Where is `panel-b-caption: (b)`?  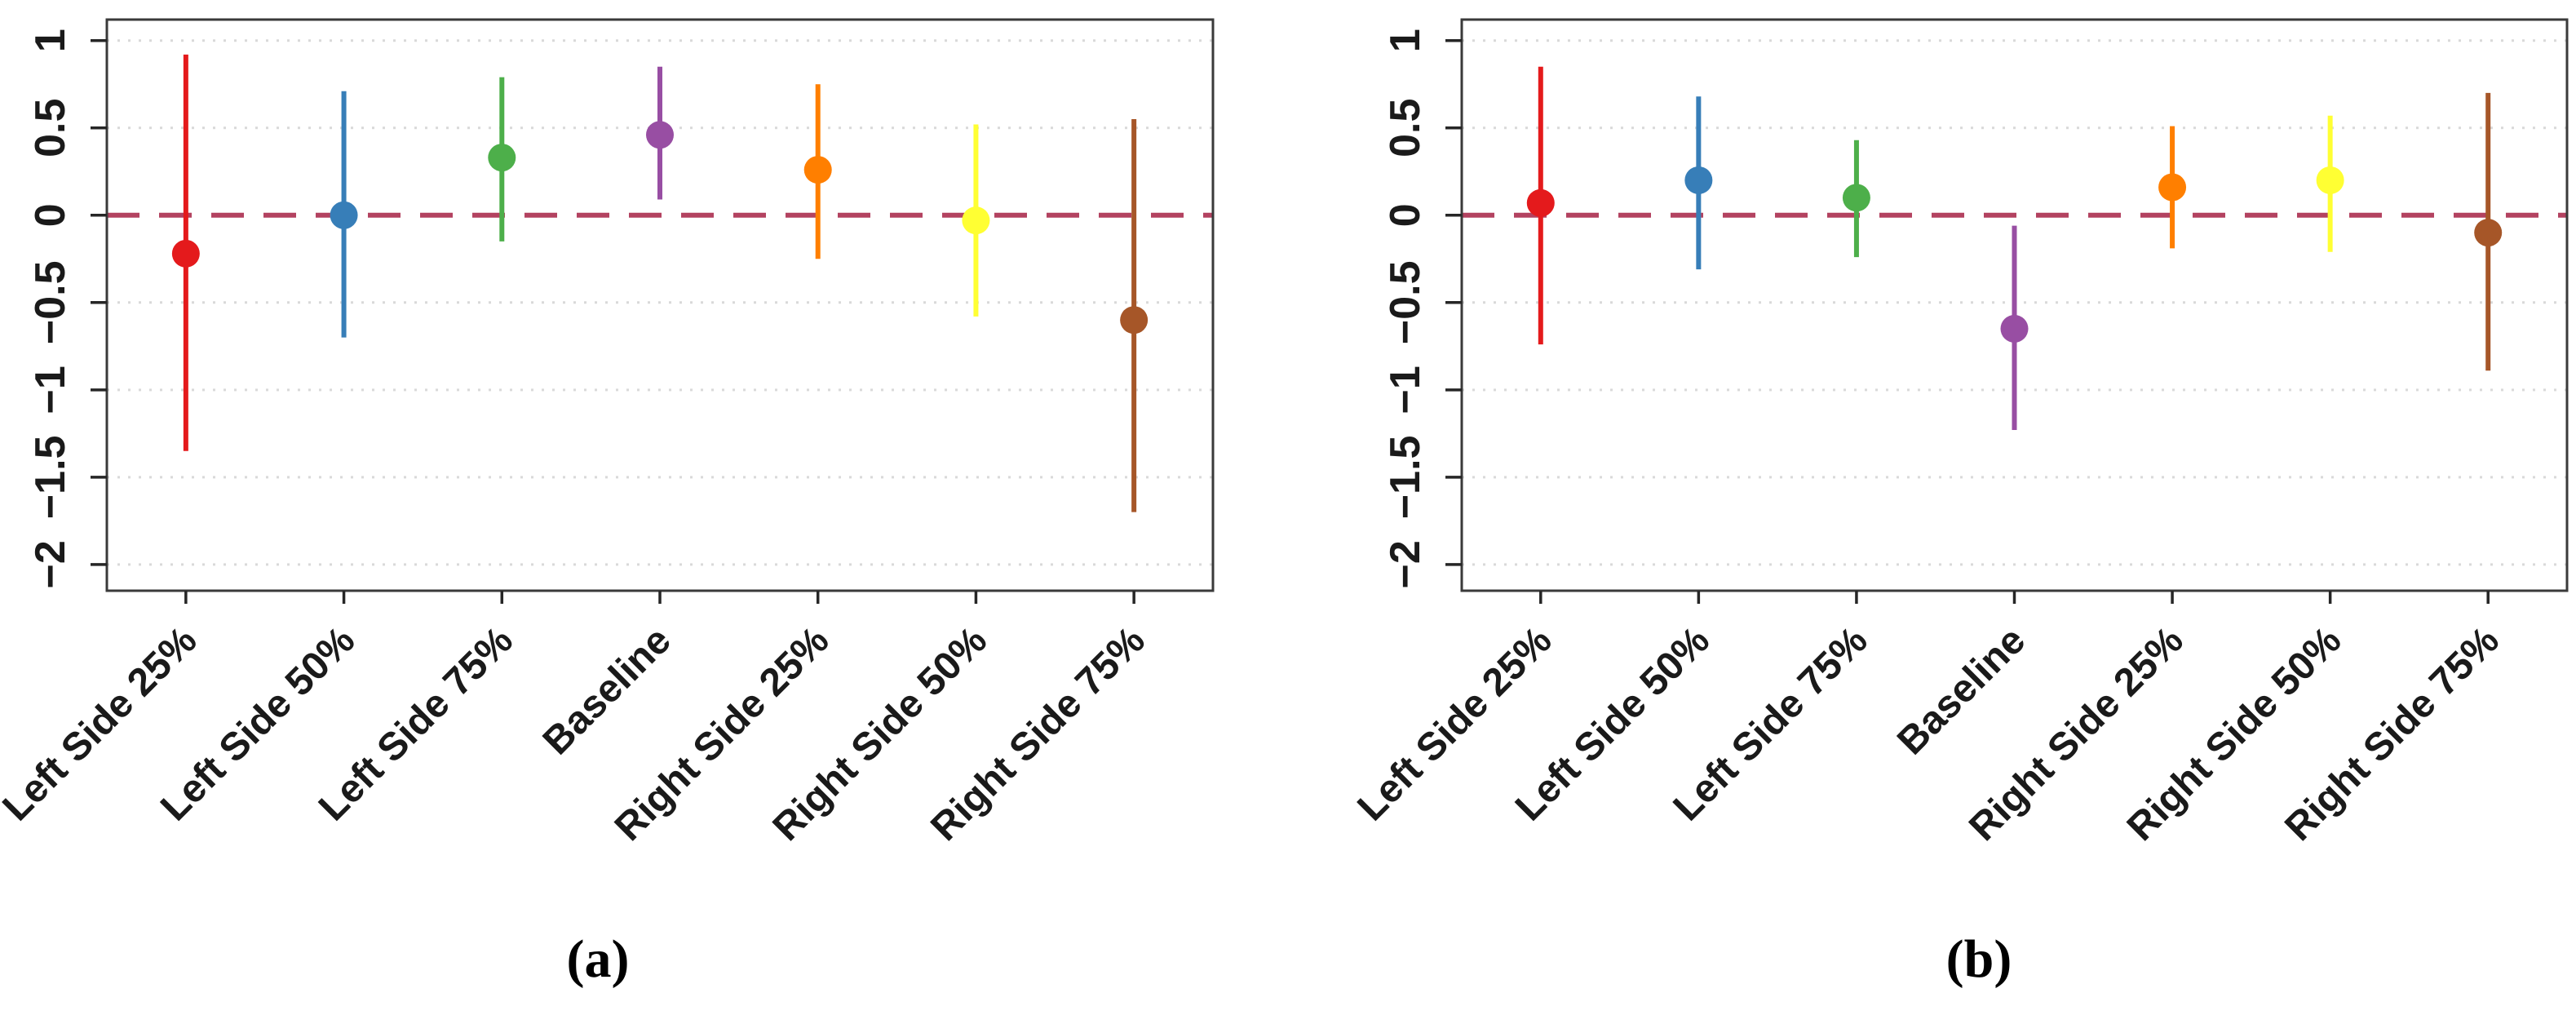
panel-b-caption: (b) is located at coordinates (1978, 959).